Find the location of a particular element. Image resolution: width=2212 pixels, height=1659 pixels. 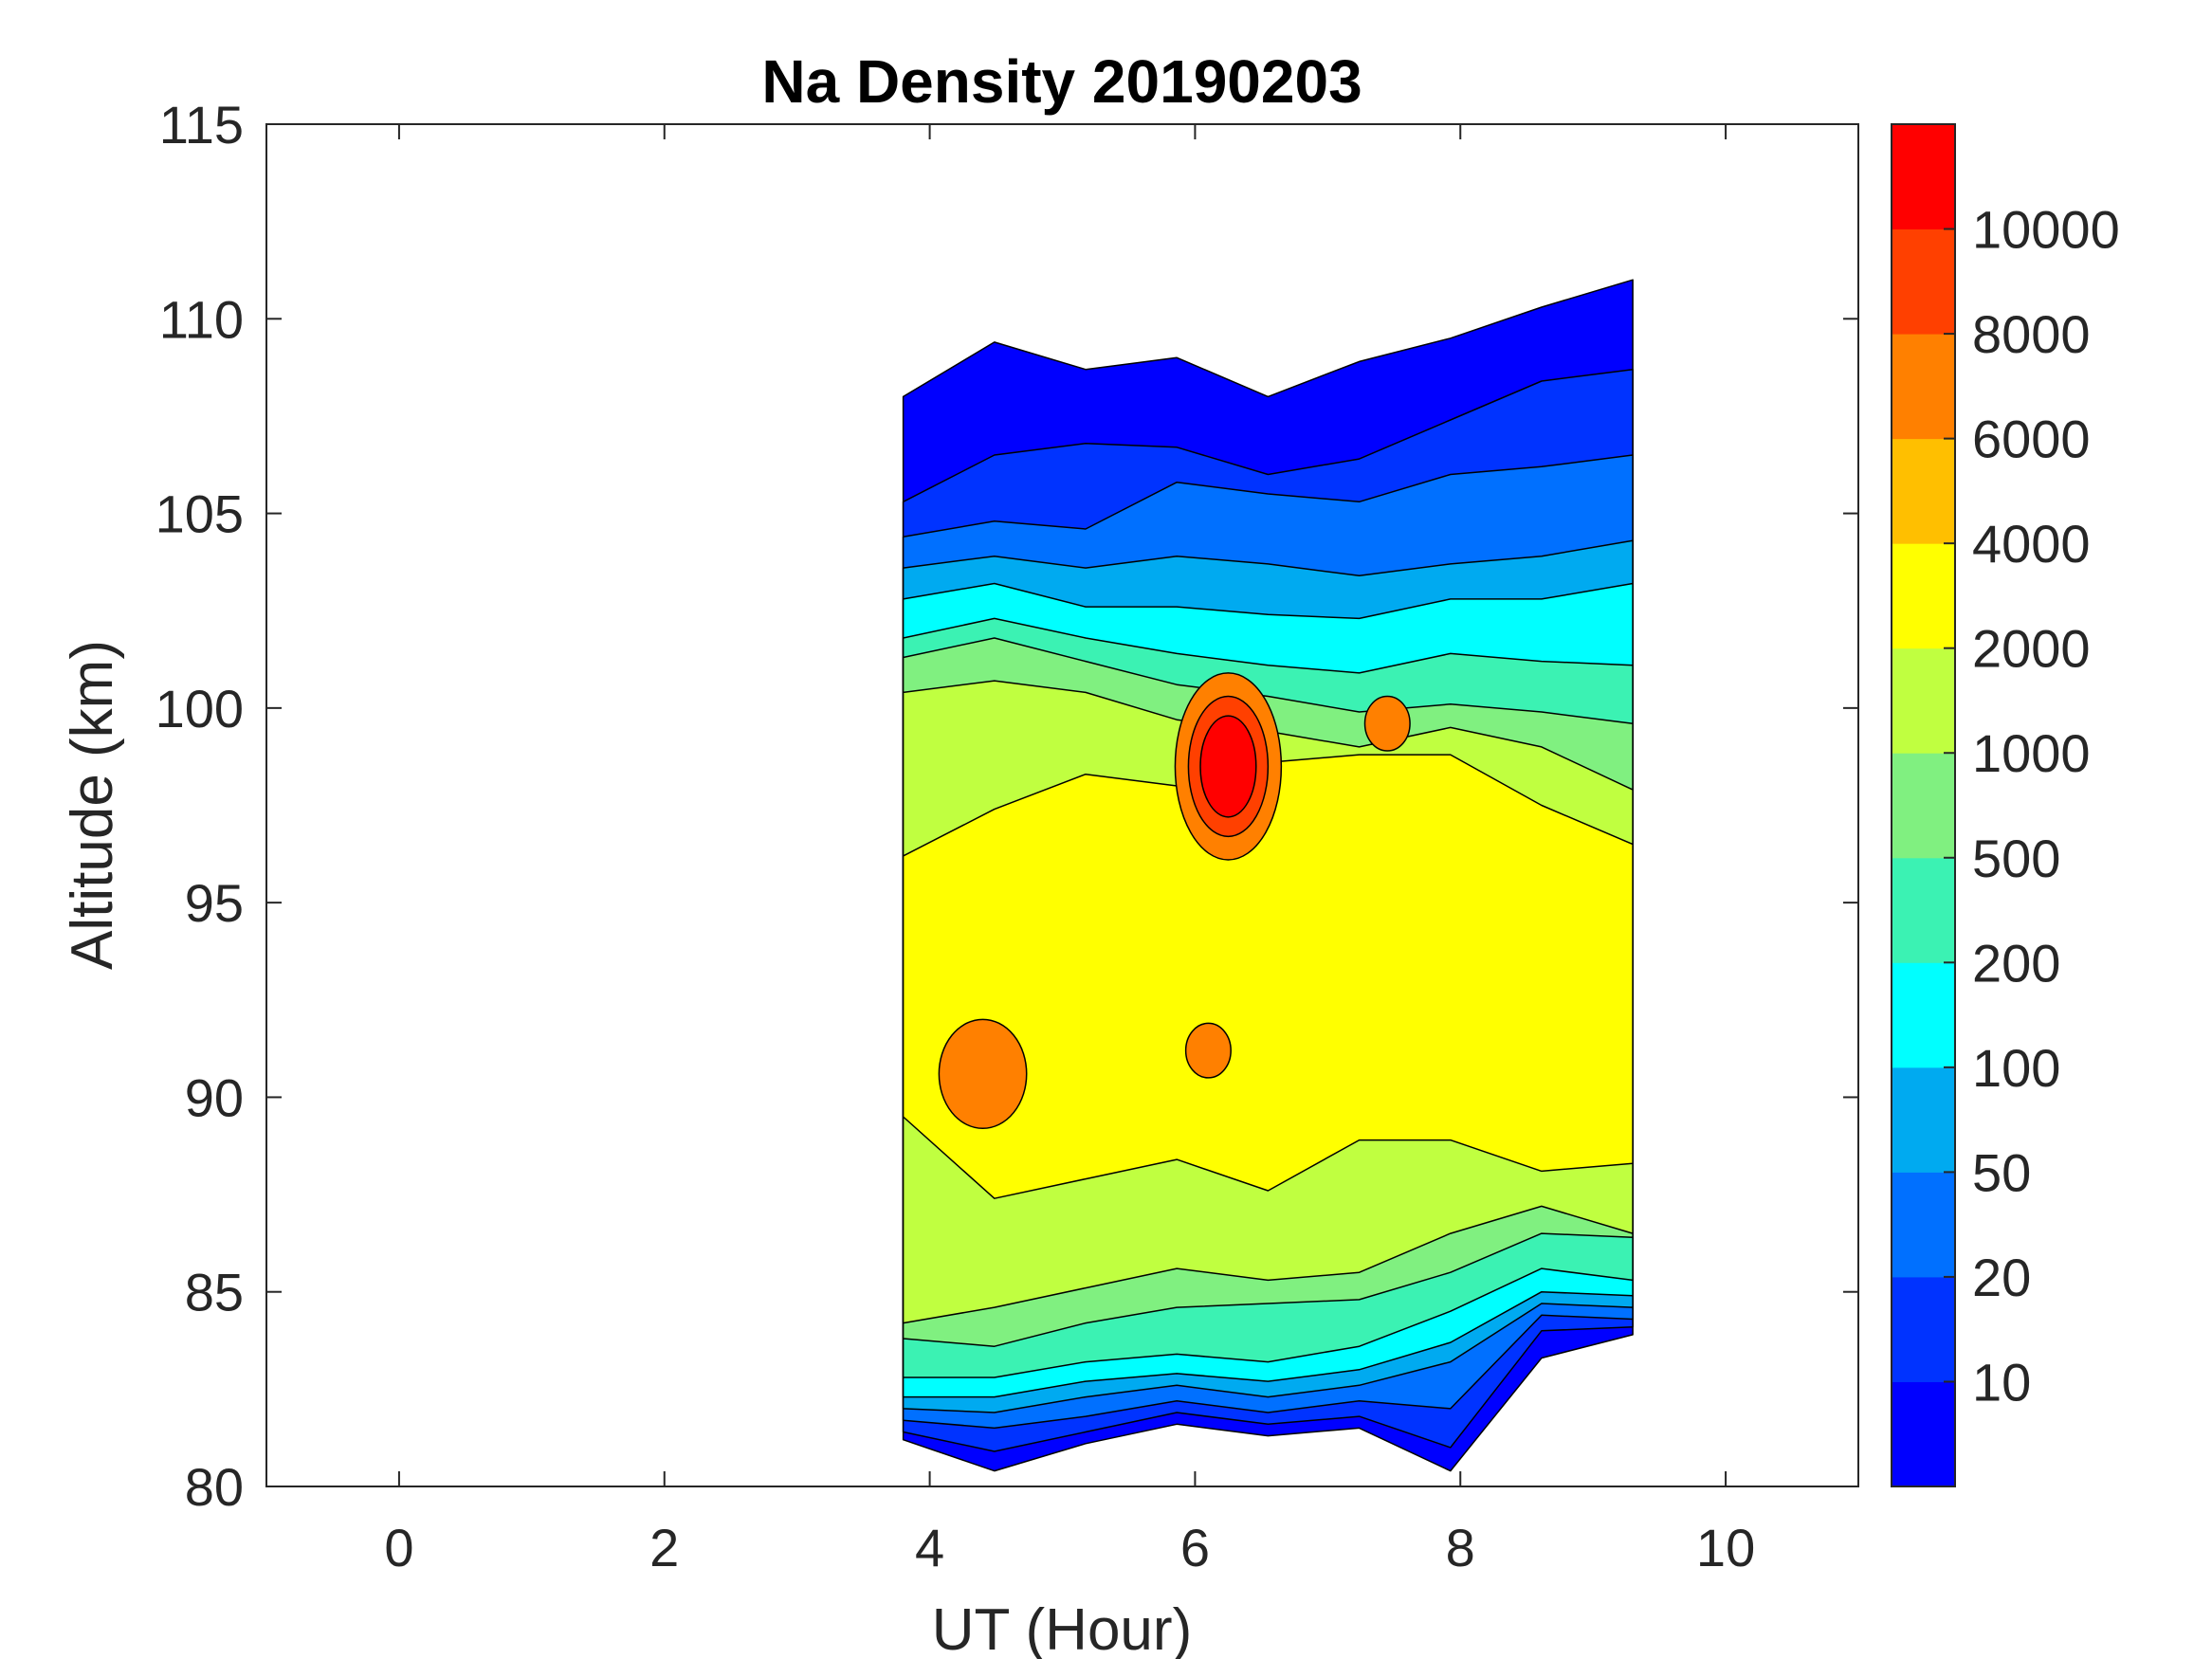

y-tick-label: 110 is located at coordinates (201, 319).